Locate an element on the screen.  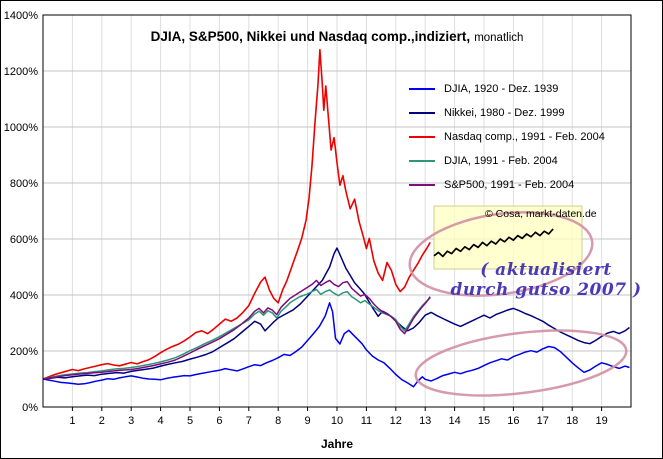
legend-label: Nikkei, 1980 - Dez. 1999 is located at coordinates (504, 113).